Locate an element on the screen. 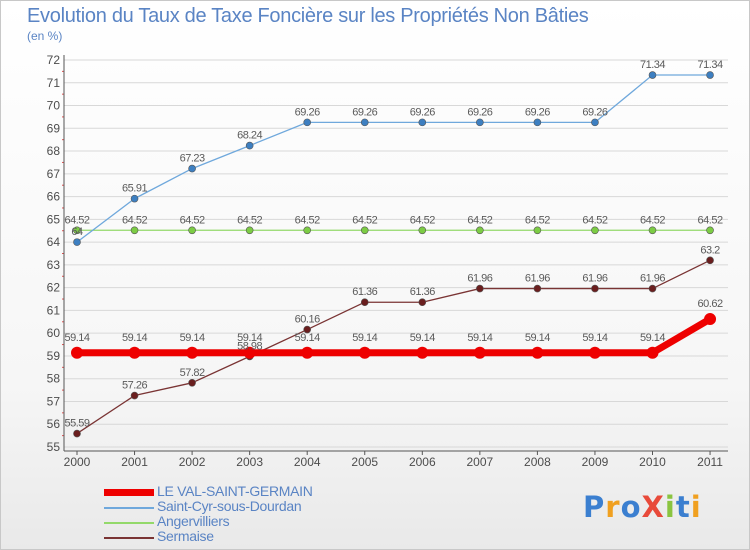 This screenshot has height=550, width=750. x-tick-label: 2005 is located at coordinates (364, 462).